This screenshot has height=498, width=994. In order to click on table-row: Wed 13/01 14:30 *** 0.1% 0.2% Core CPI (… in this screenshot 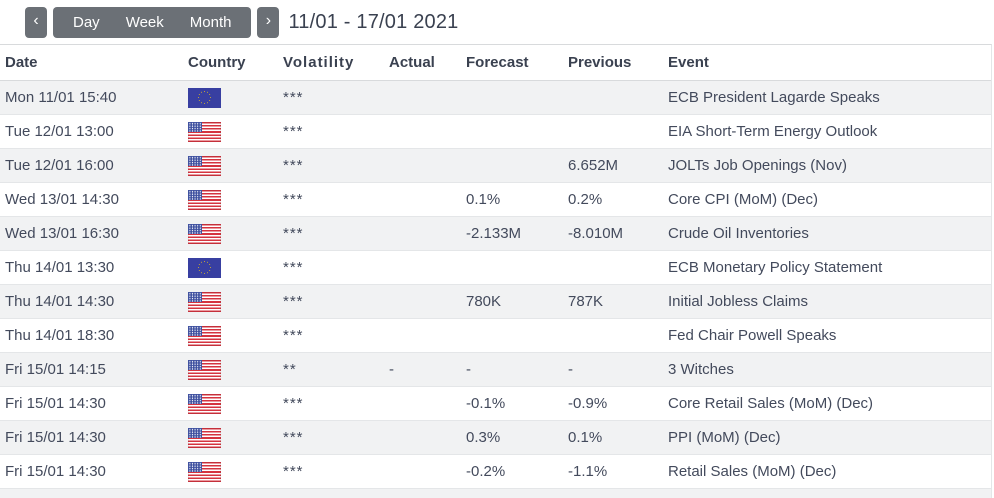, I will do `click(495, 200)`.